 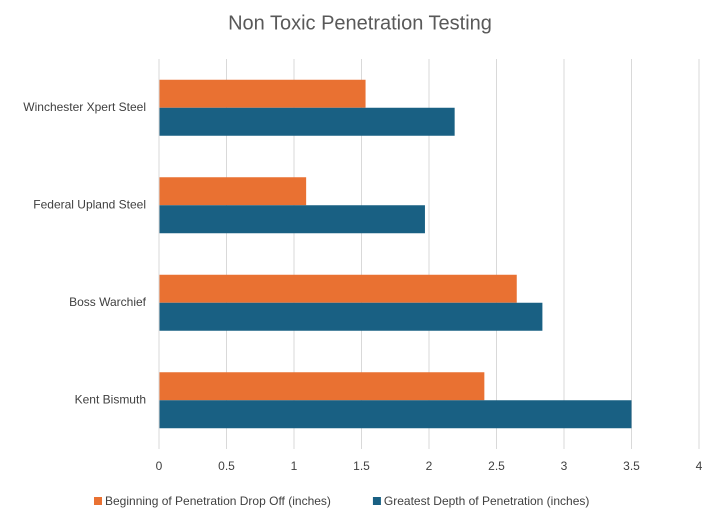 What do you see at coordinates (360, 23) in the screenshot?
I see `chart-title: Non Toxic Penetration Testing` at bounding box center [360, 23].